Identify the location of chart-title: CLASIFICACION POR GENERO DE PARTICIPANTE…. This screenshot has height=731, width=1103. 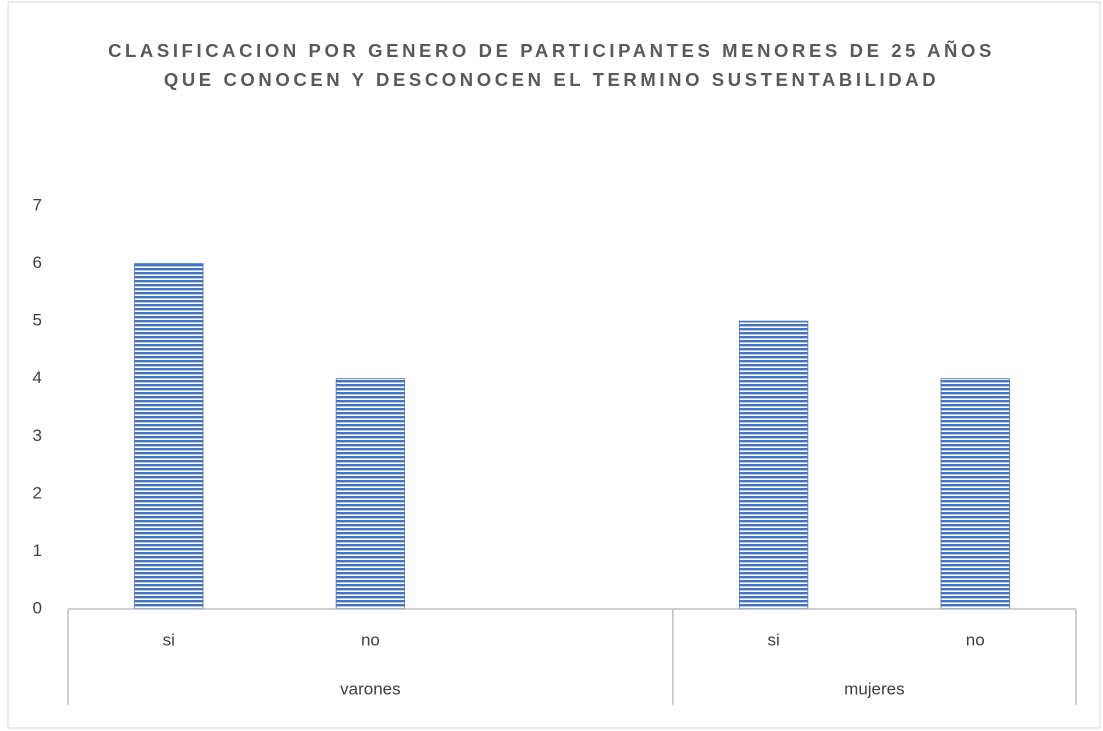
(551, 65).